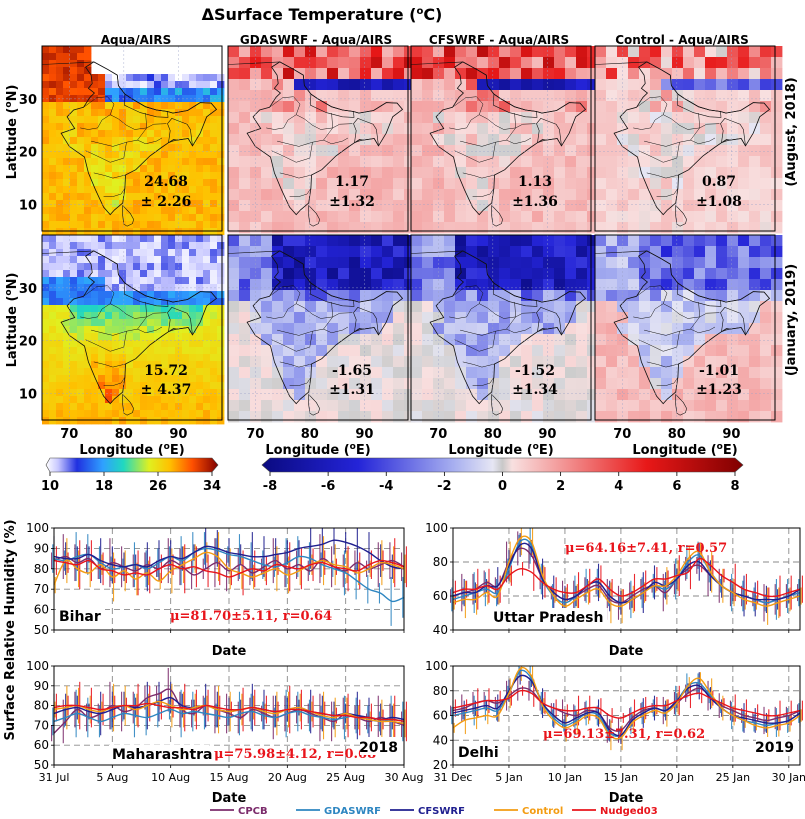  What do you see at coordinates (132, 465) in the screenshot?
I see `colorbar-abs-bar` at bounding box center [132, 465].